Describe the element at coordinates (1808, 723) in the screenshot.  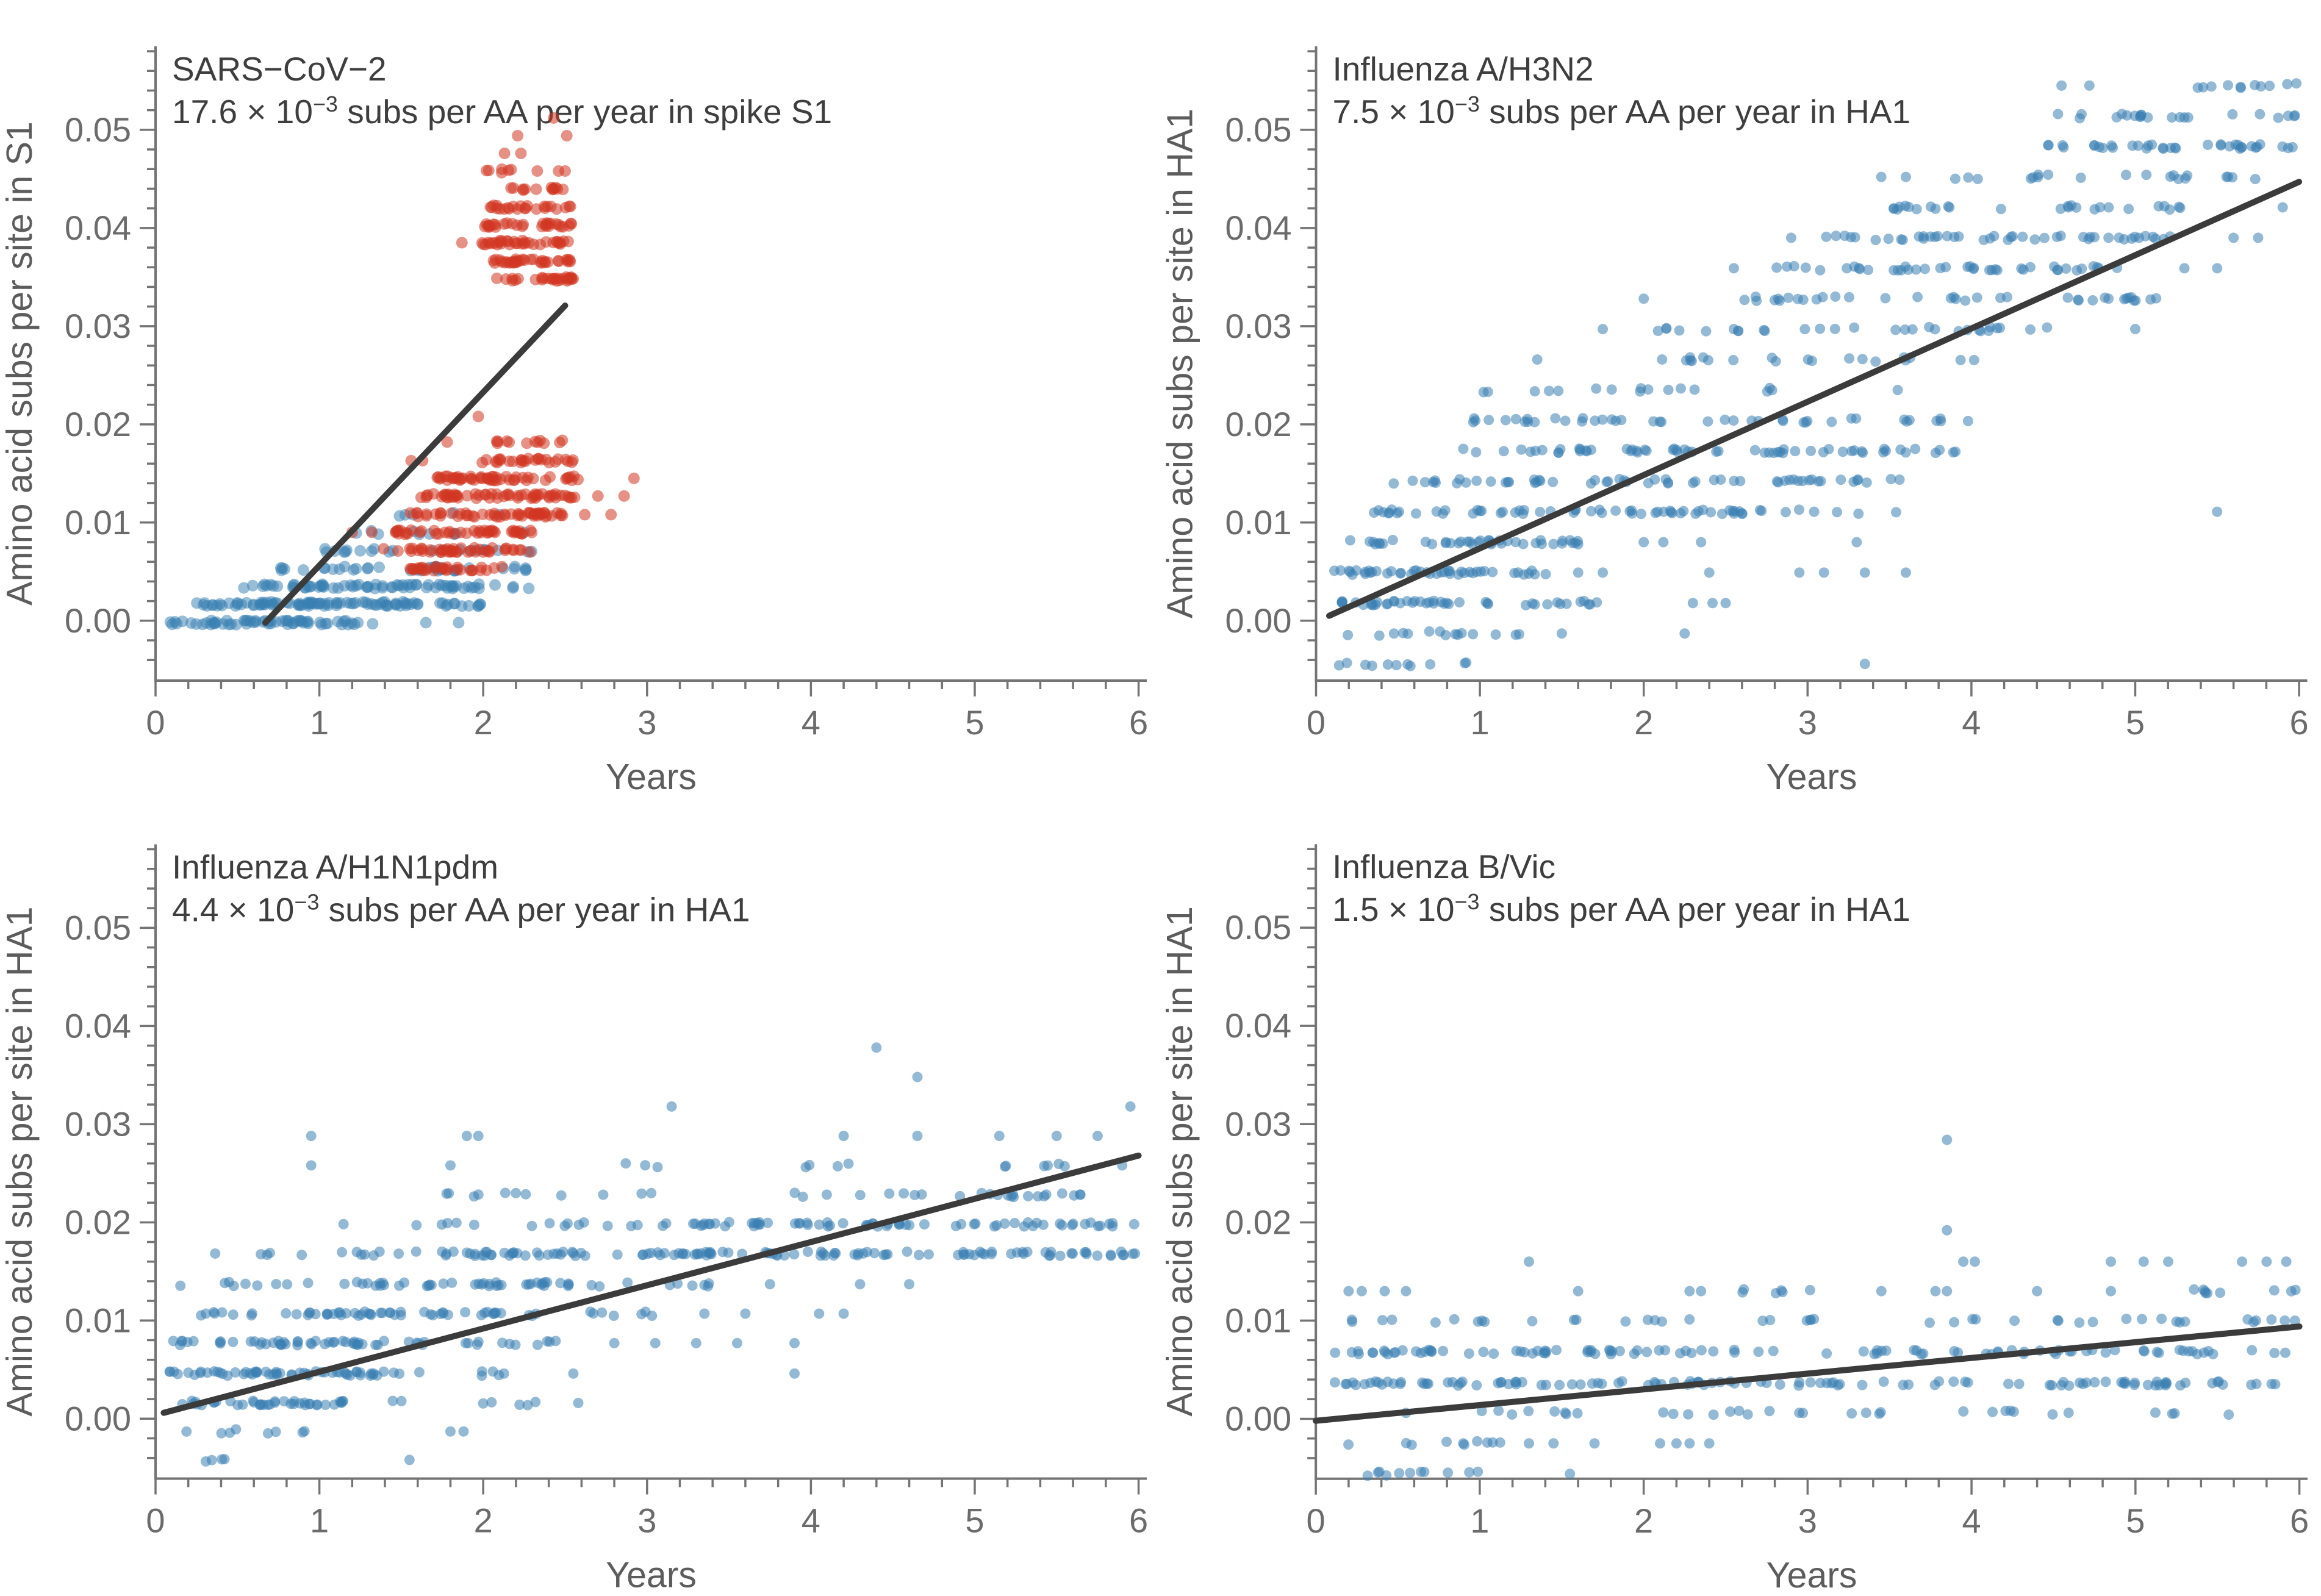
I see `x-tick-label: 3` at that location.